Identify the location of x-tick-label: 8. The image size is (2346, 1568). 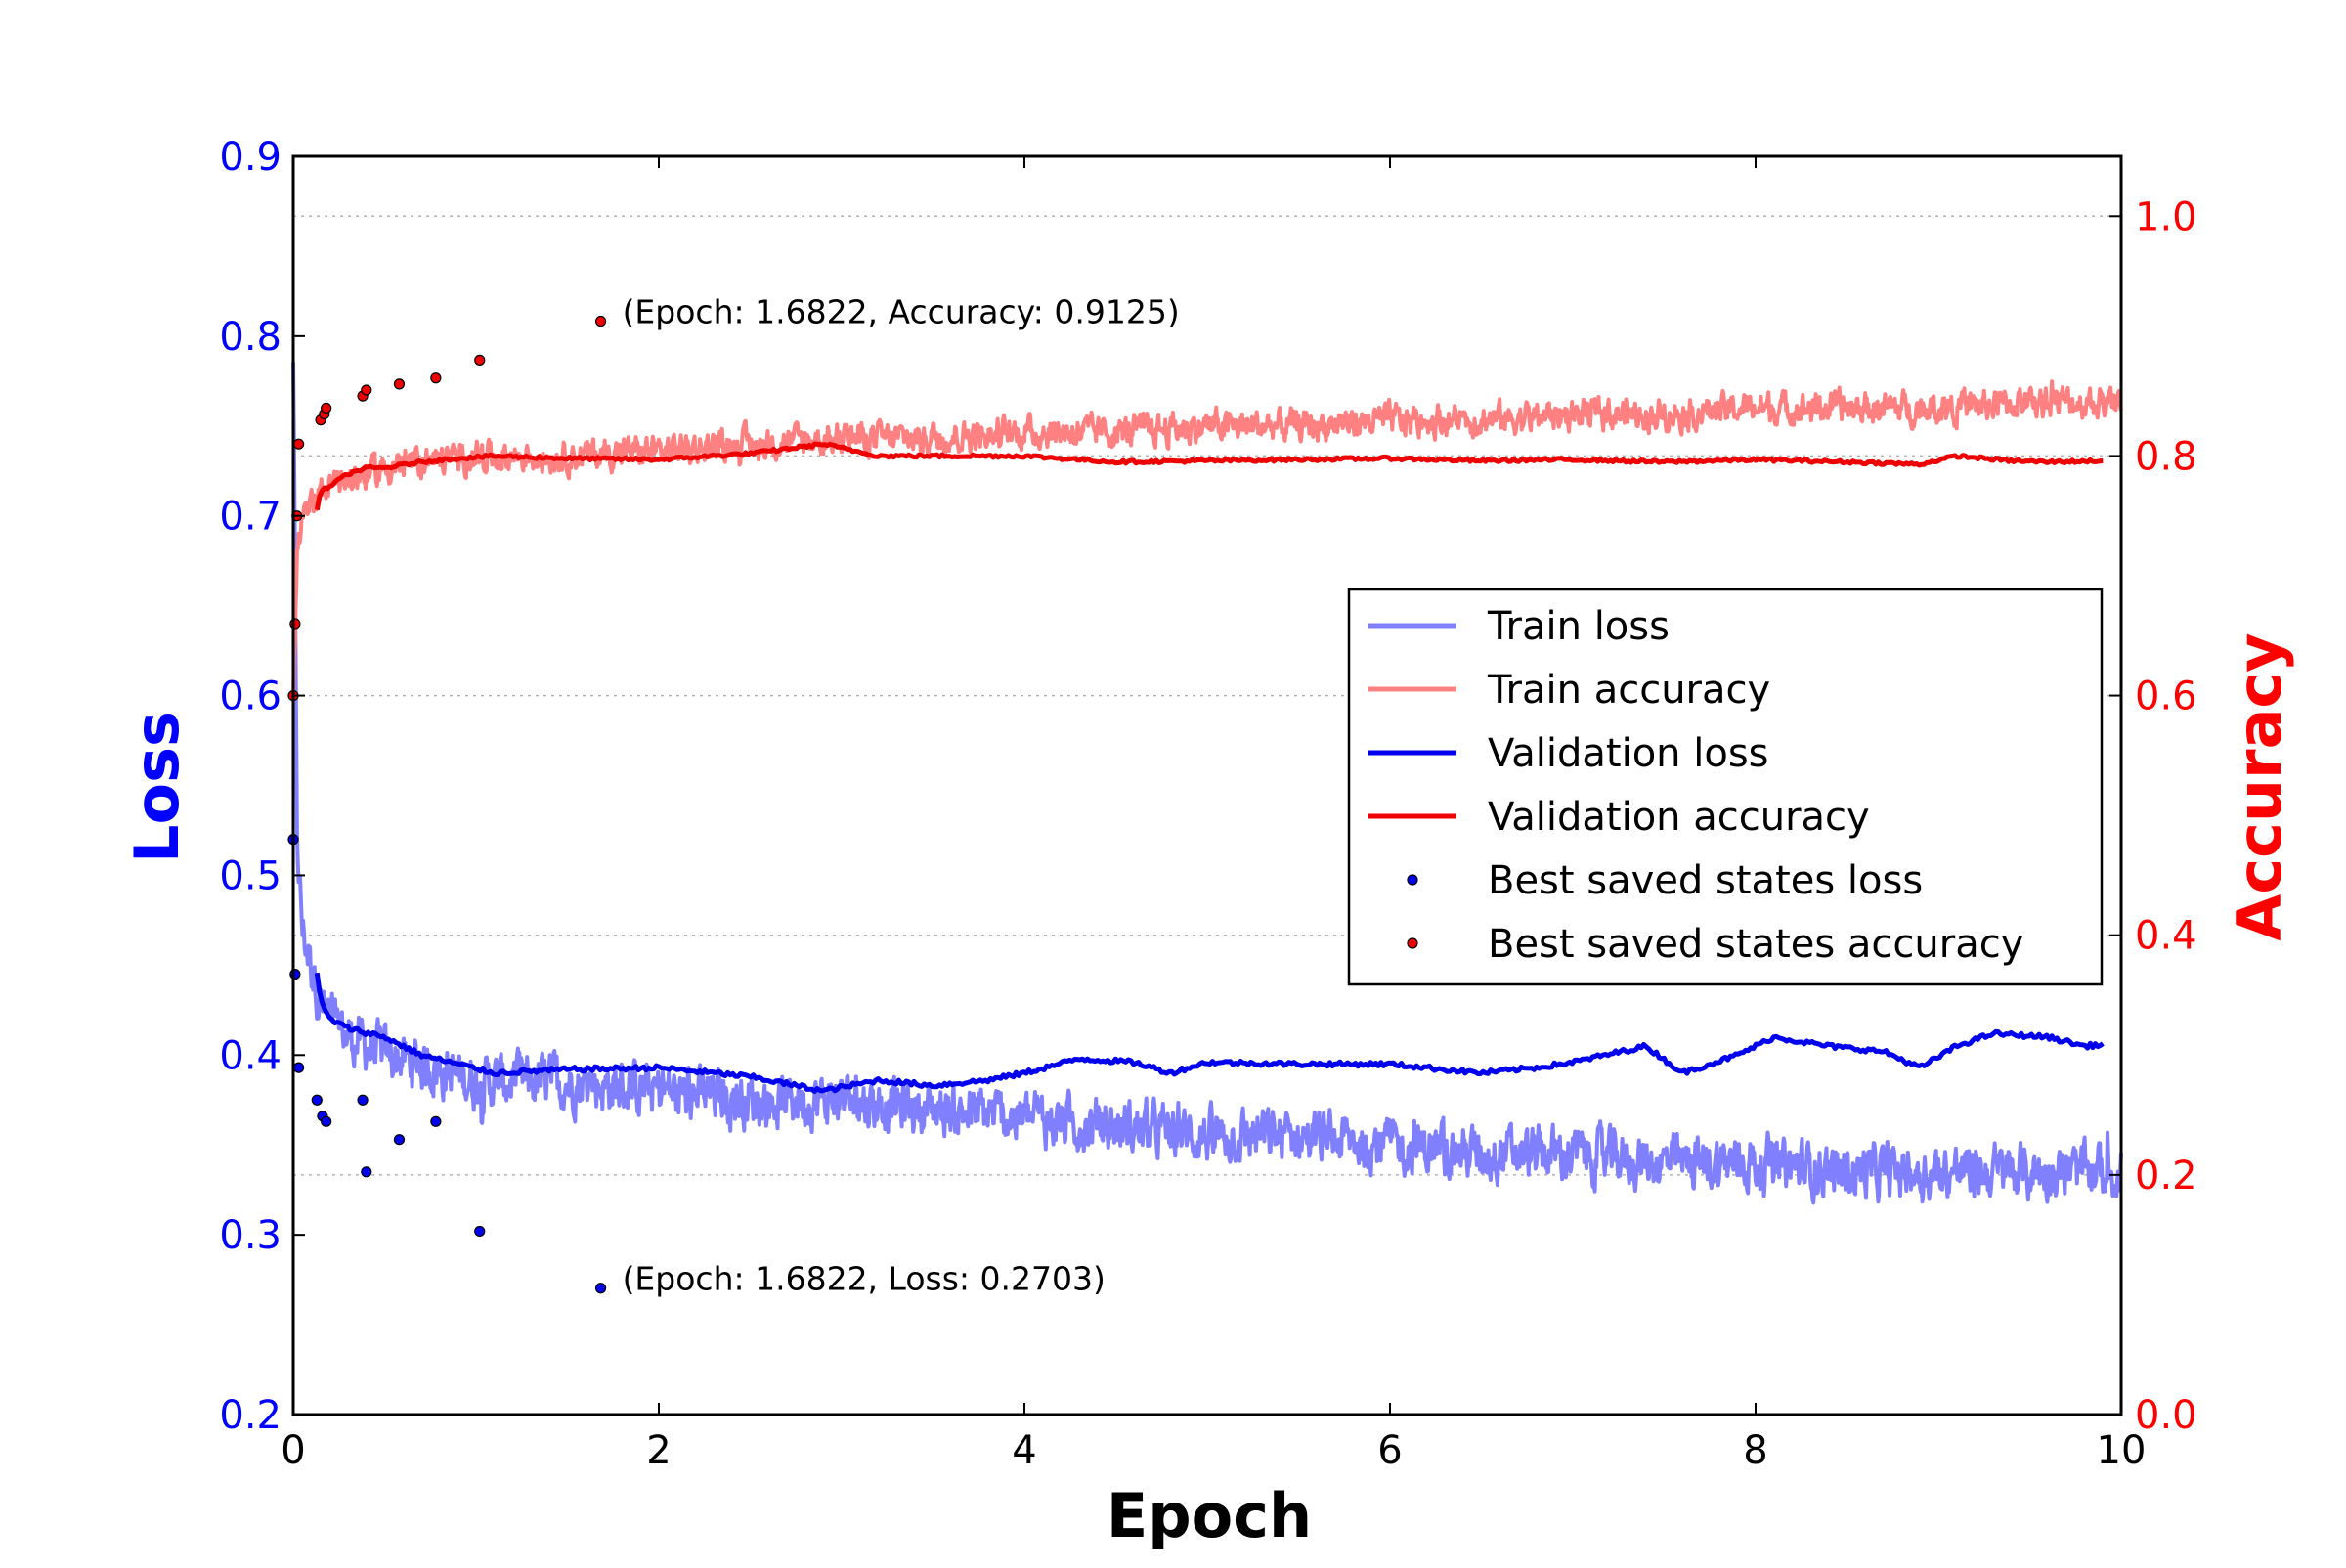
(1755, 1450).